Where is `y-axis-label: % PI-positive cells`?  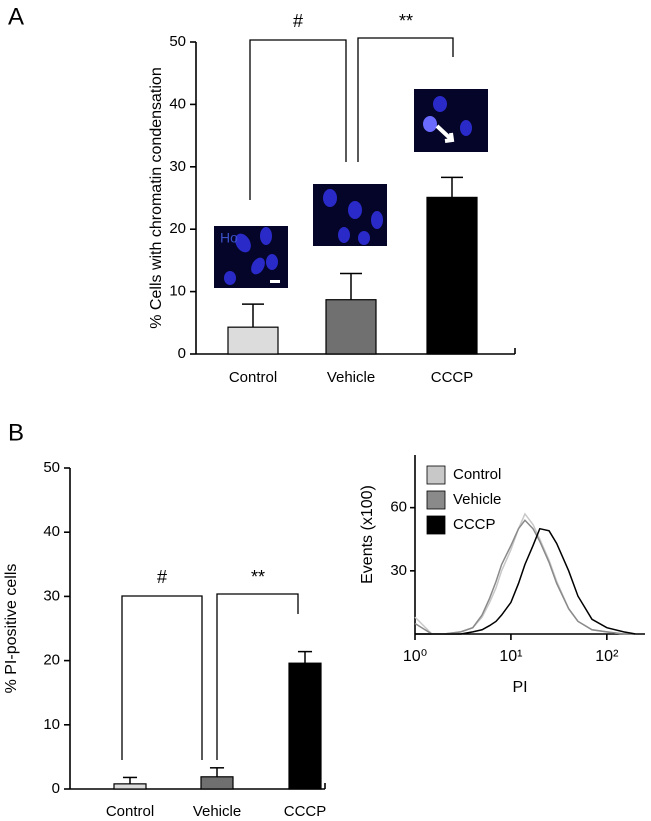 y-axis-label: % PI-positive cells is located at coordinates (11, 629).